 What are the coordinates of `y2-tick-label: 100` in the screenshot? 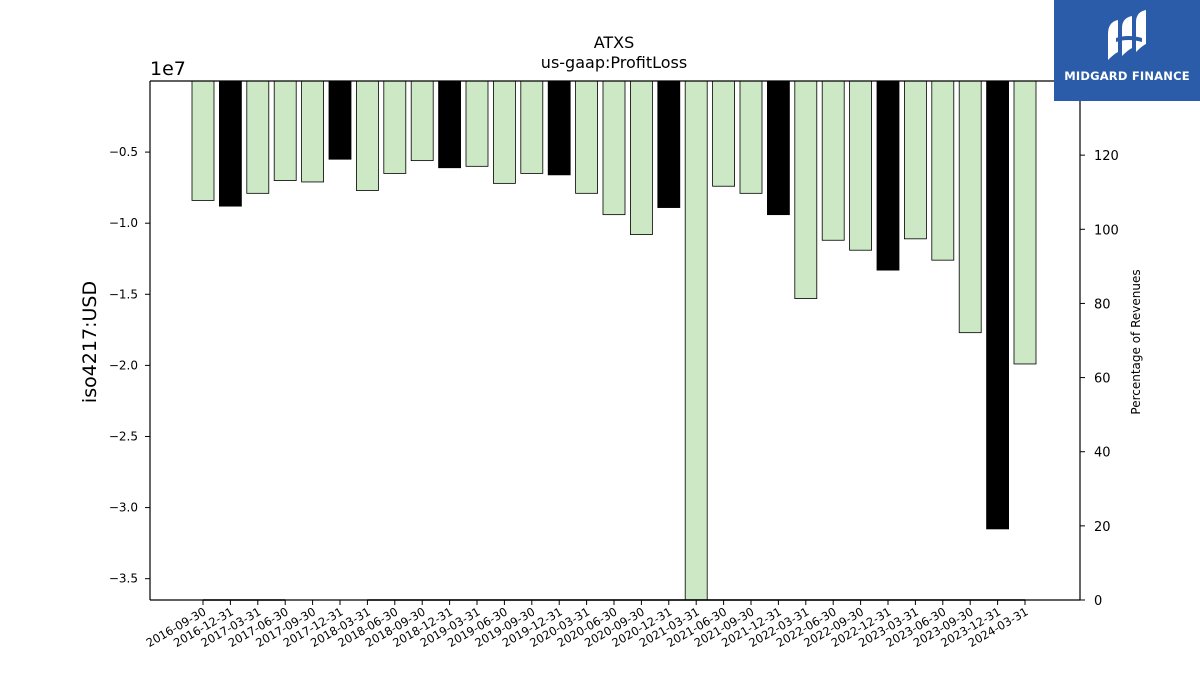 It's located at (1106, 230).